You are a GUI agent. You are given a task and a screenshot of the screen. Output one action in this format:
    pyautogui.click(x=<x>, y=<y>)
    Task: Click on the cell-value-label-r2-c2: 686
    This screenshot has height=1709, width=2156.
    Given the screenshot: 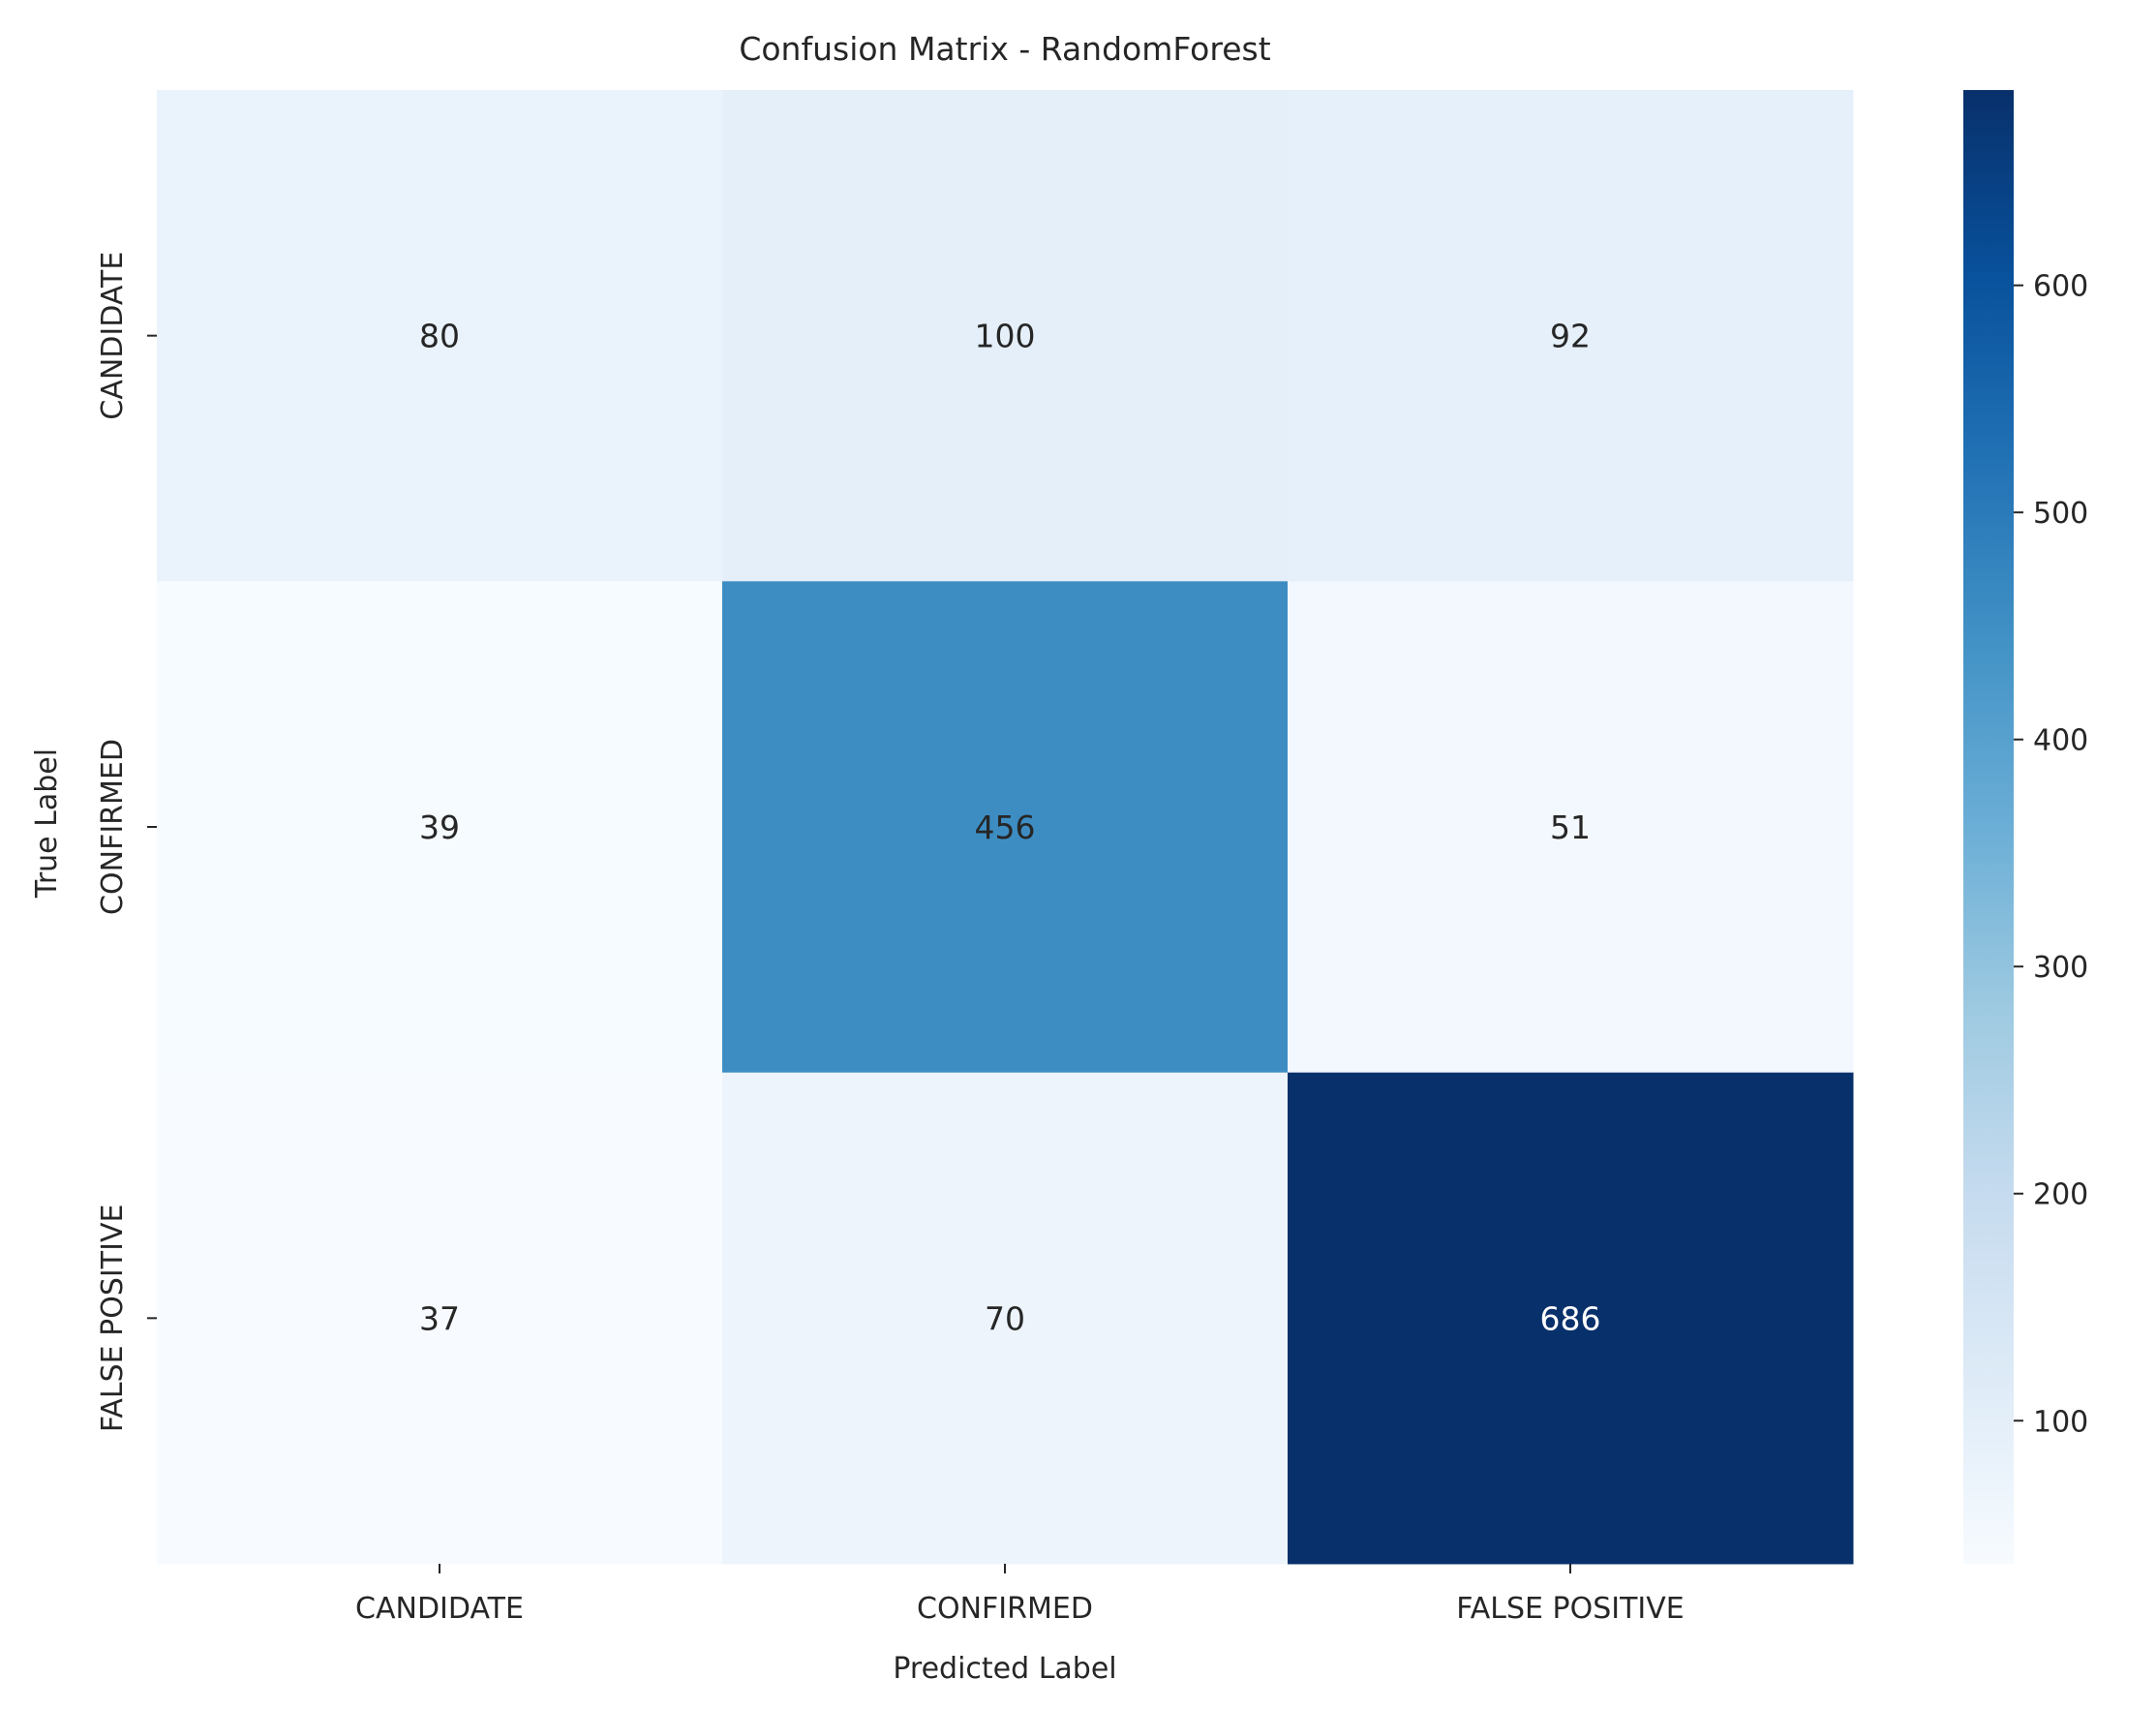 What is the action you would take?
    pyautogui.click(x=1571, y=1318)
    